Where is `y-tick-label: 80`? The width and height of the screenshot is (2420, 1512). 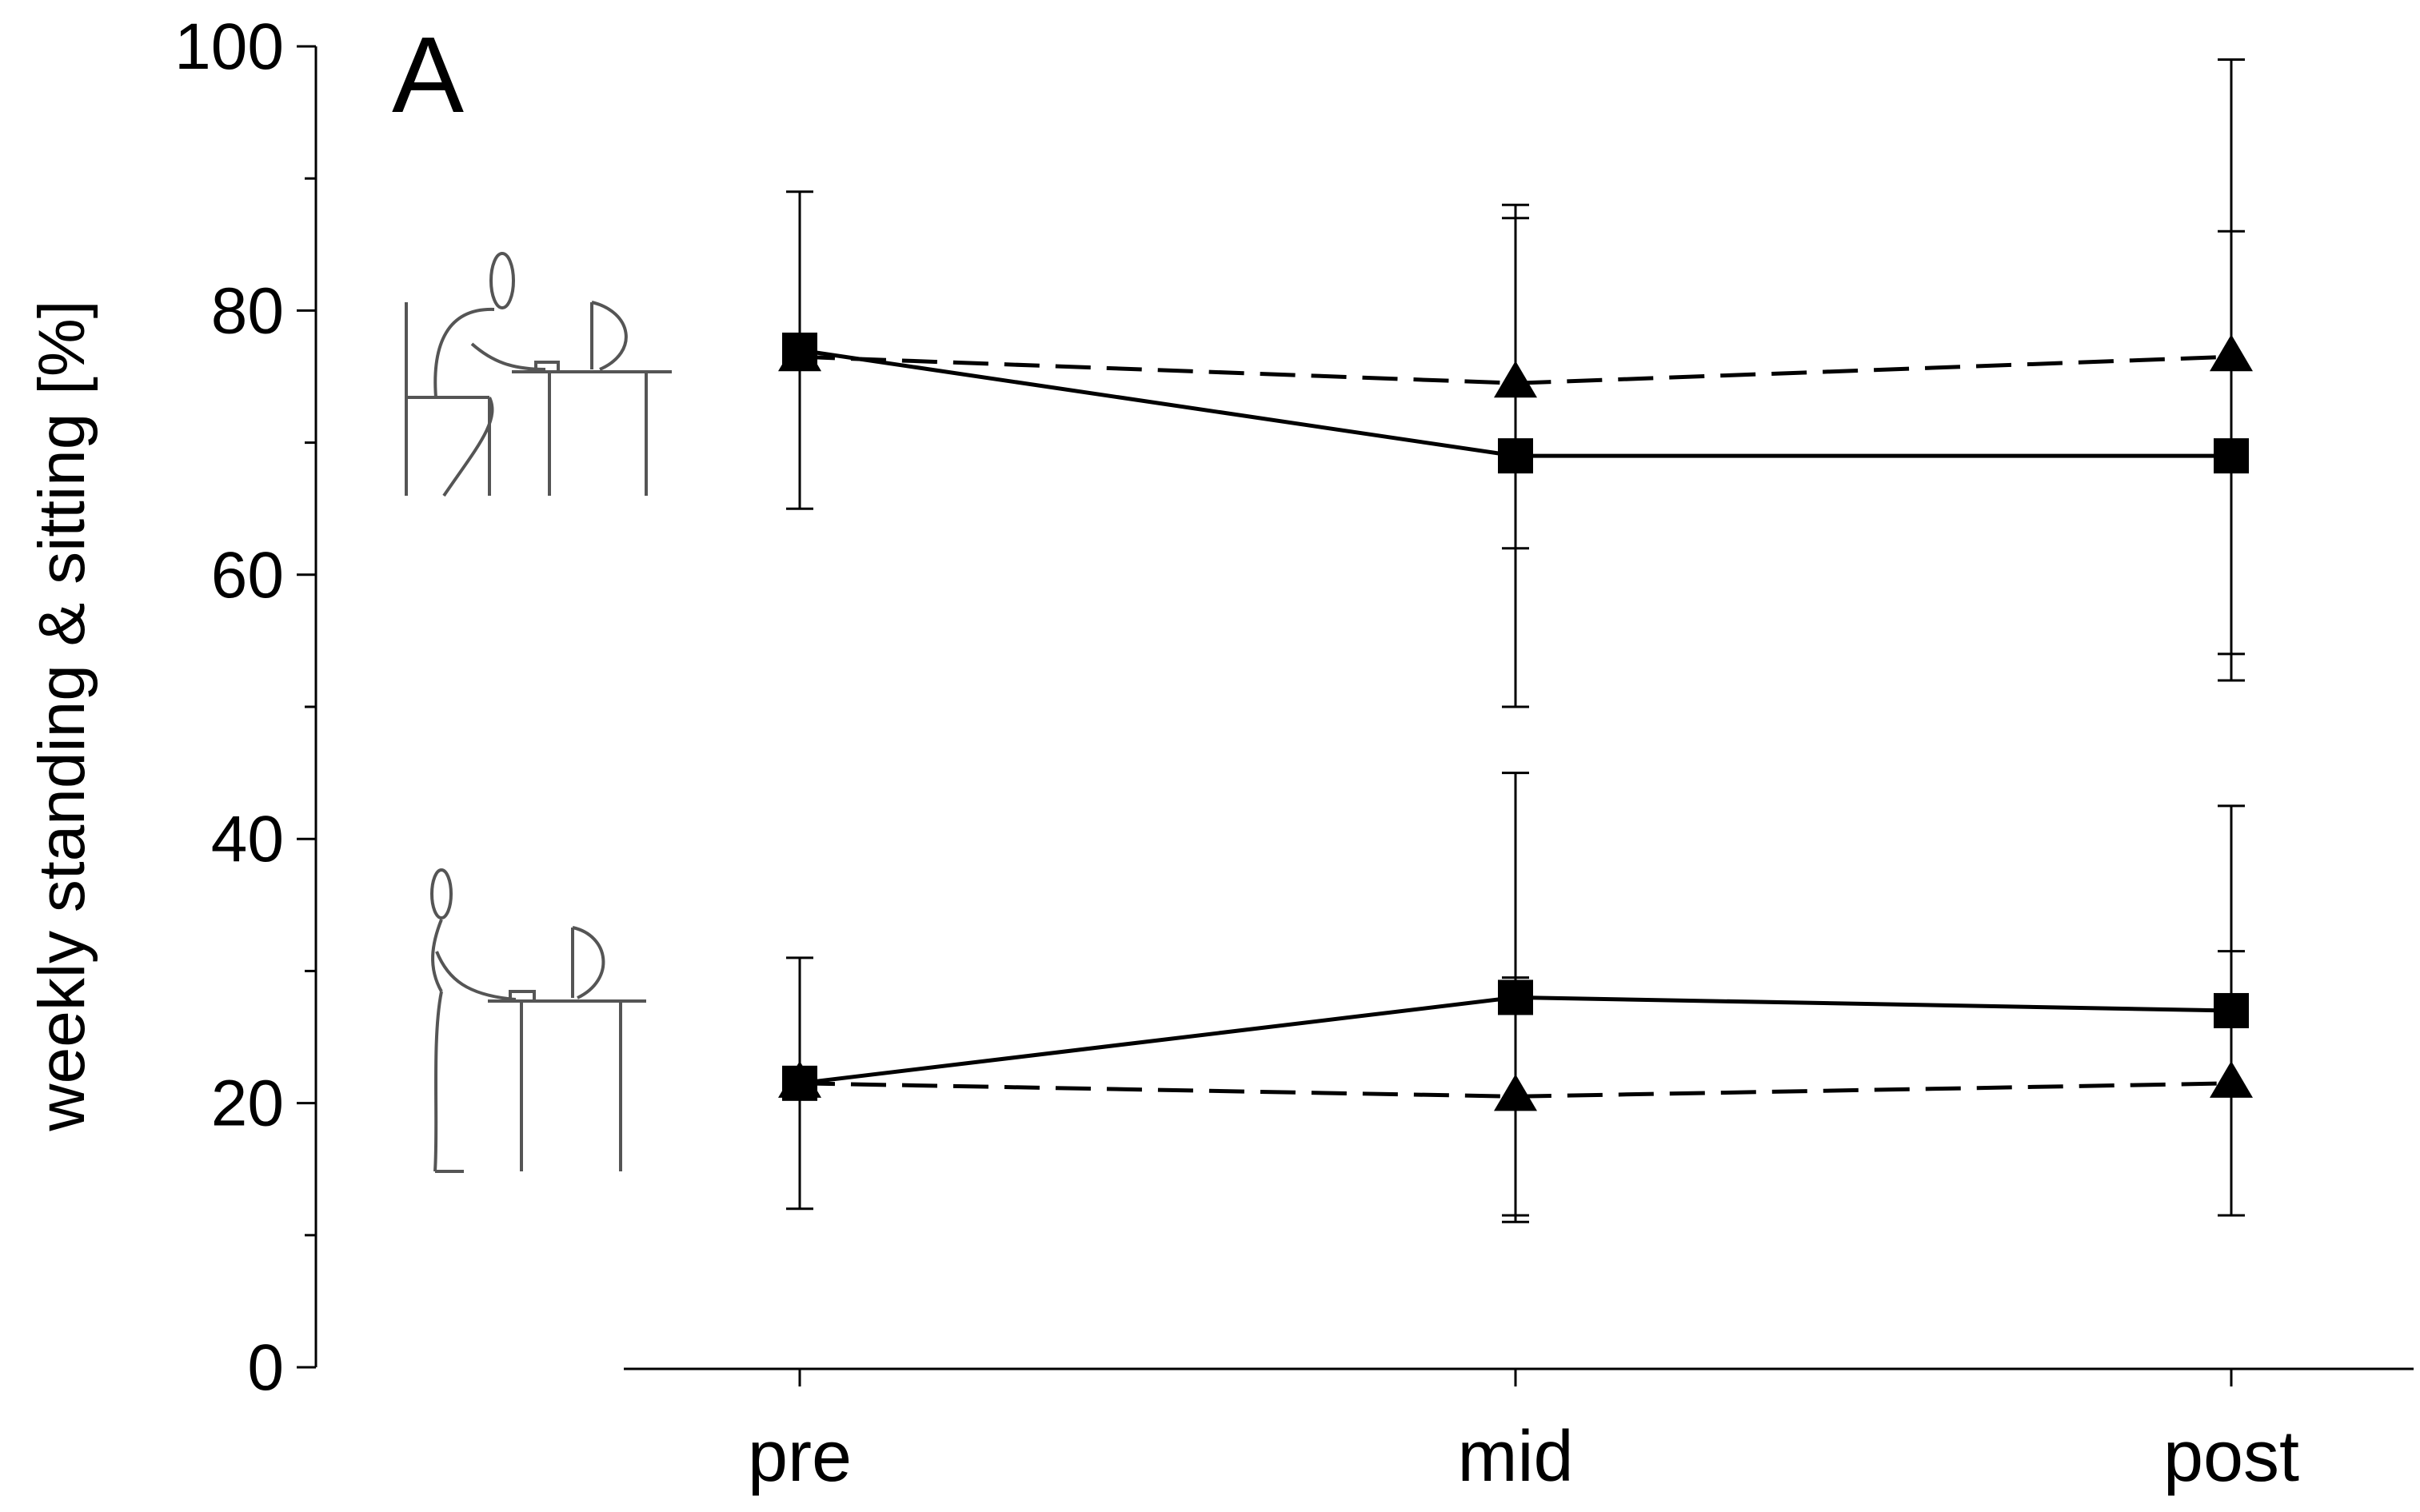 y-tick-label: 80 is located at coordinates (247, 310).